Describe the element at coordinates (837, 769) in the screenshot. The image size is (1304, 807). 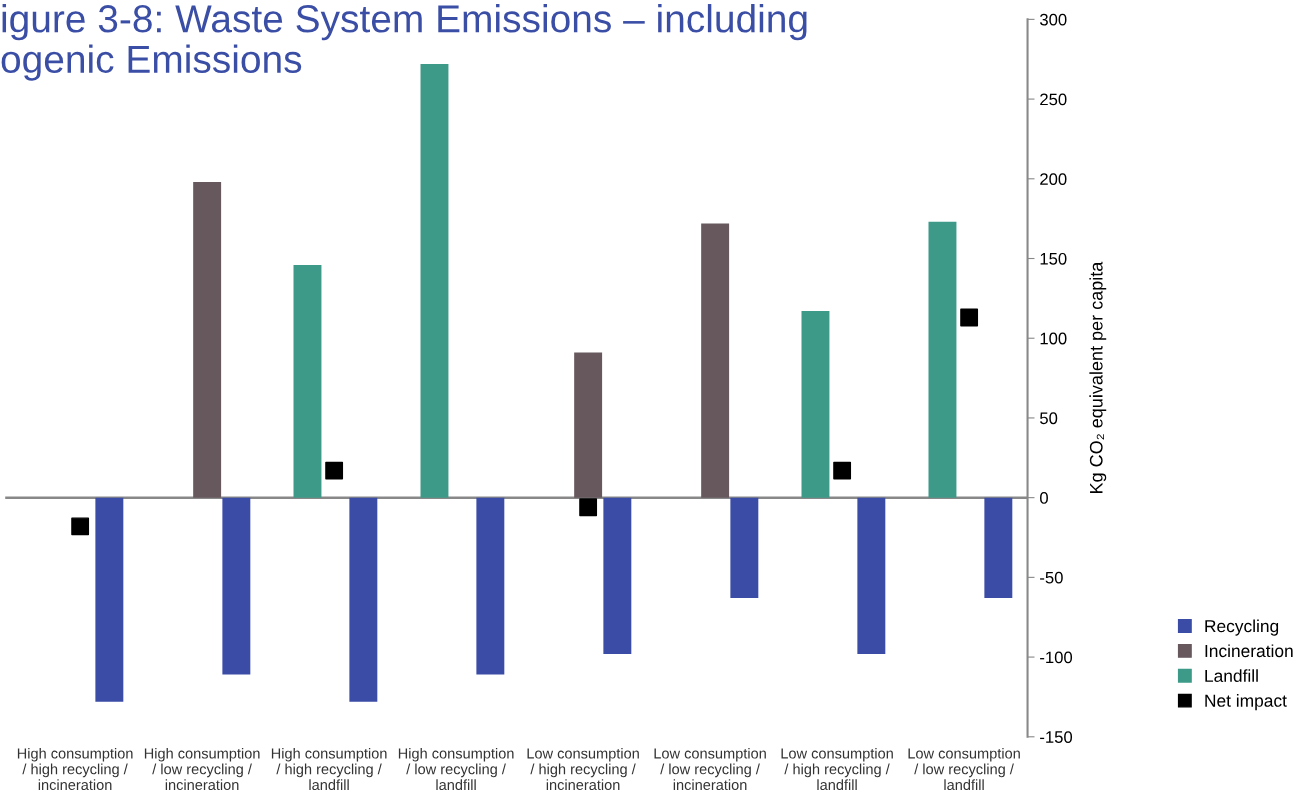
I see `x-tick-label: Low consumption / high recycling / landfill` at that location.